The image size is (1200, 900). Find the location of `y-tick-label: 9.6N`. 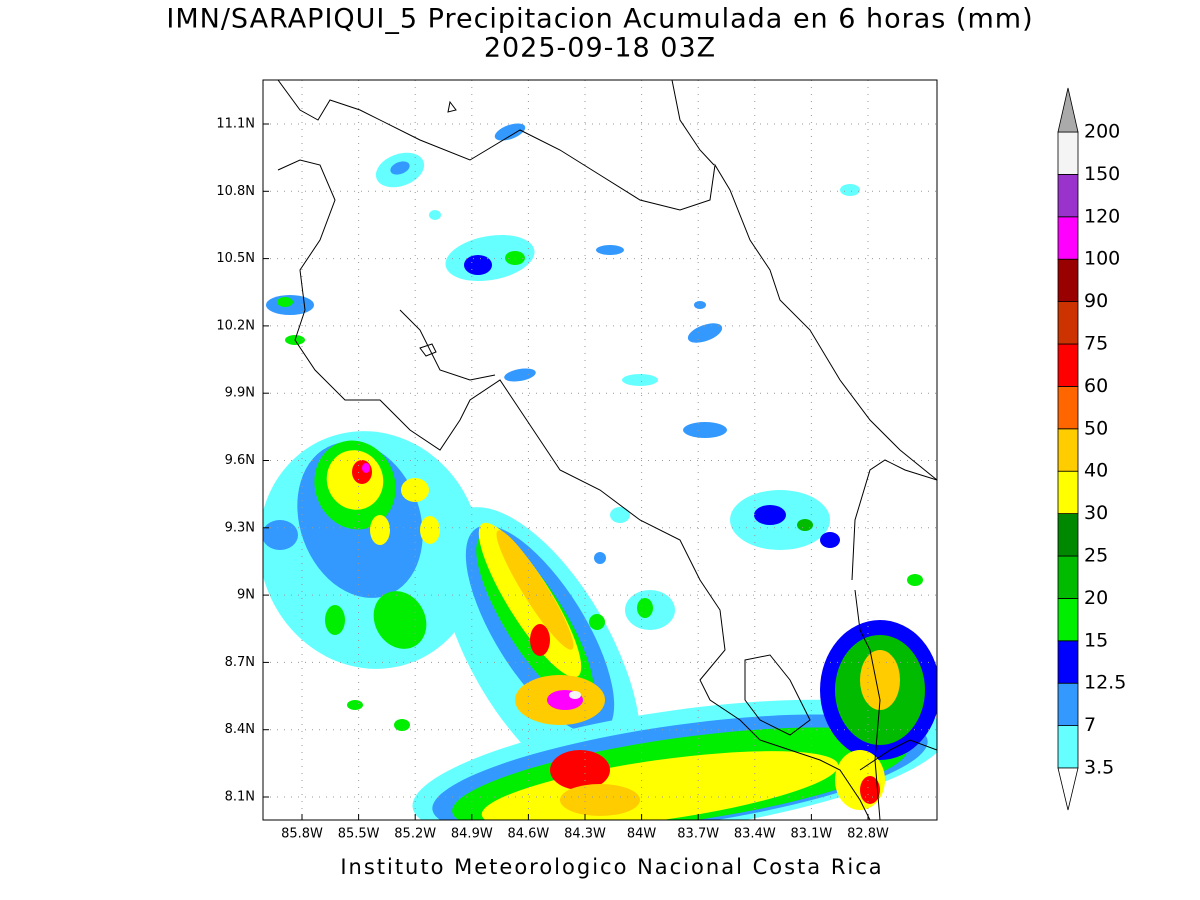

y-tick-label: 9.6N is located at coordinates (240, 460).